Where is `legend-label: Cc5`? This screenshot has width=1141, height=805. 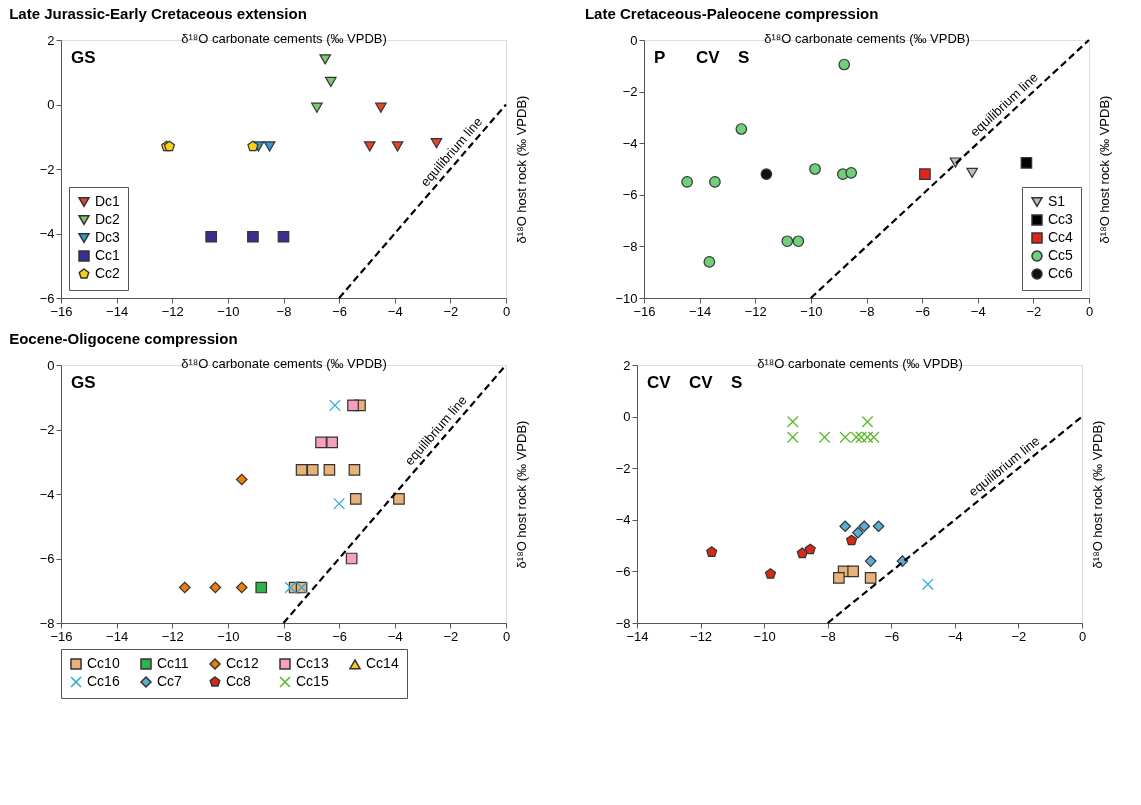
legend-label: Cc5 is located at coordinates (1061, 255).